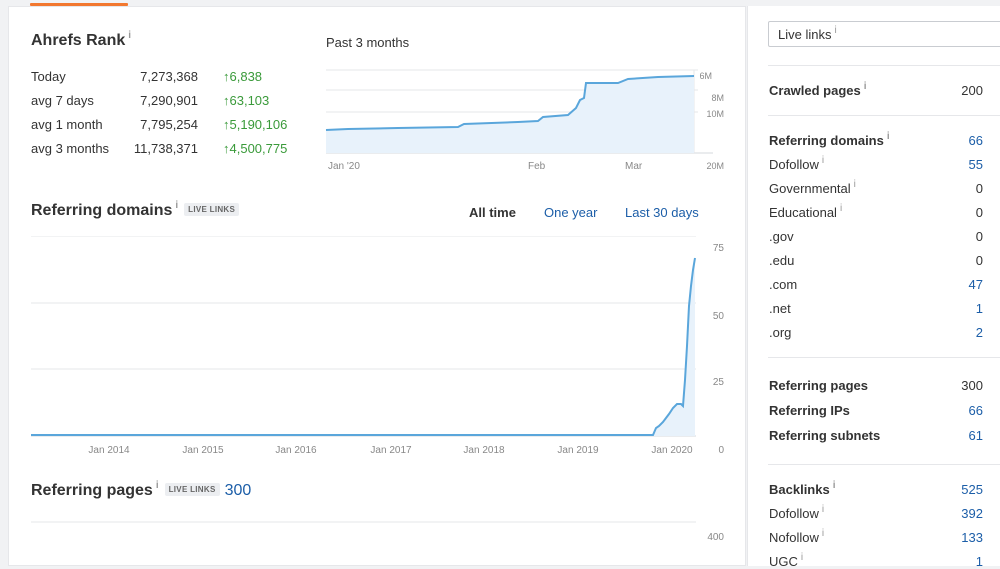  I want to click on domain-stat-value: 55, so click(975, 164).